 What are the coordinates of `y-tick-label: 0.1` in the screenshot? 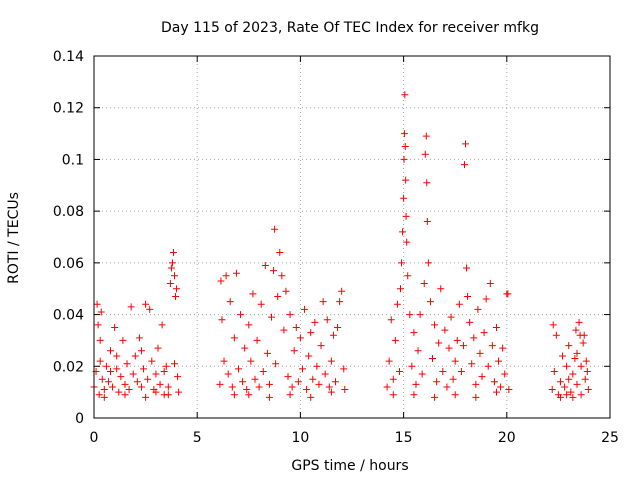 It's located at (73, 160).